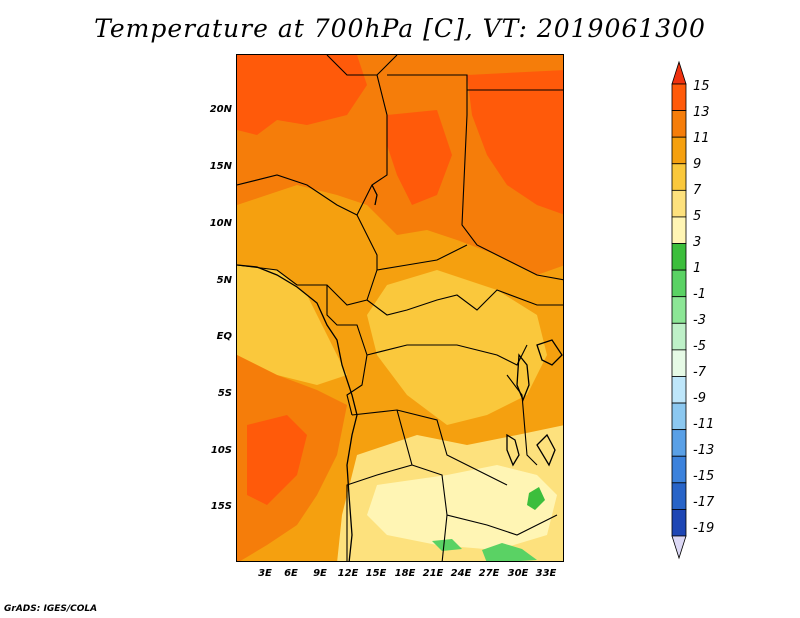  I want to click on lon-label: 21E, so click(433, 573).